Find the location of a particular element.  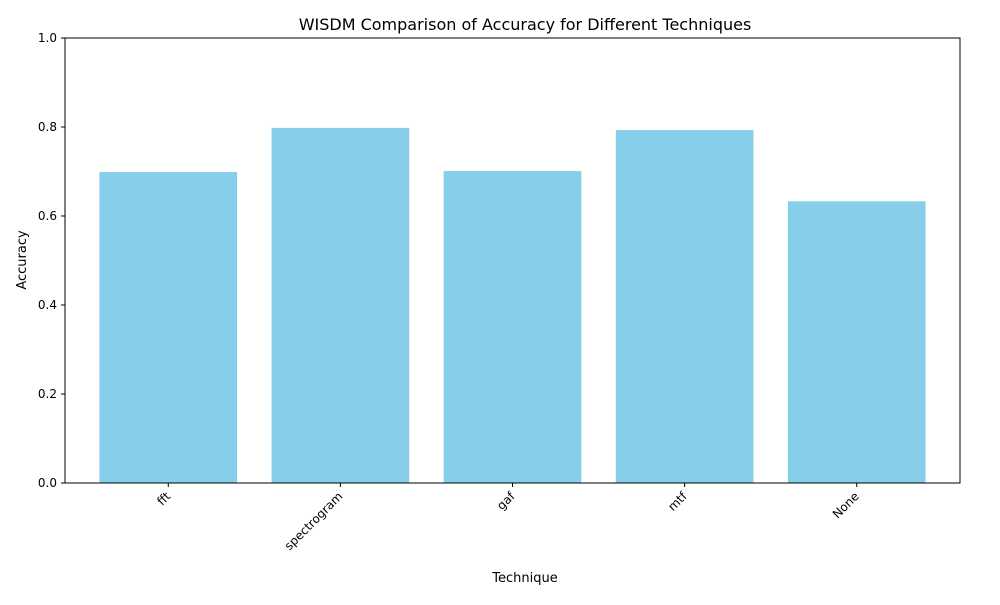

y-tick-label: 0.4 is located at coordinates (47, 305).